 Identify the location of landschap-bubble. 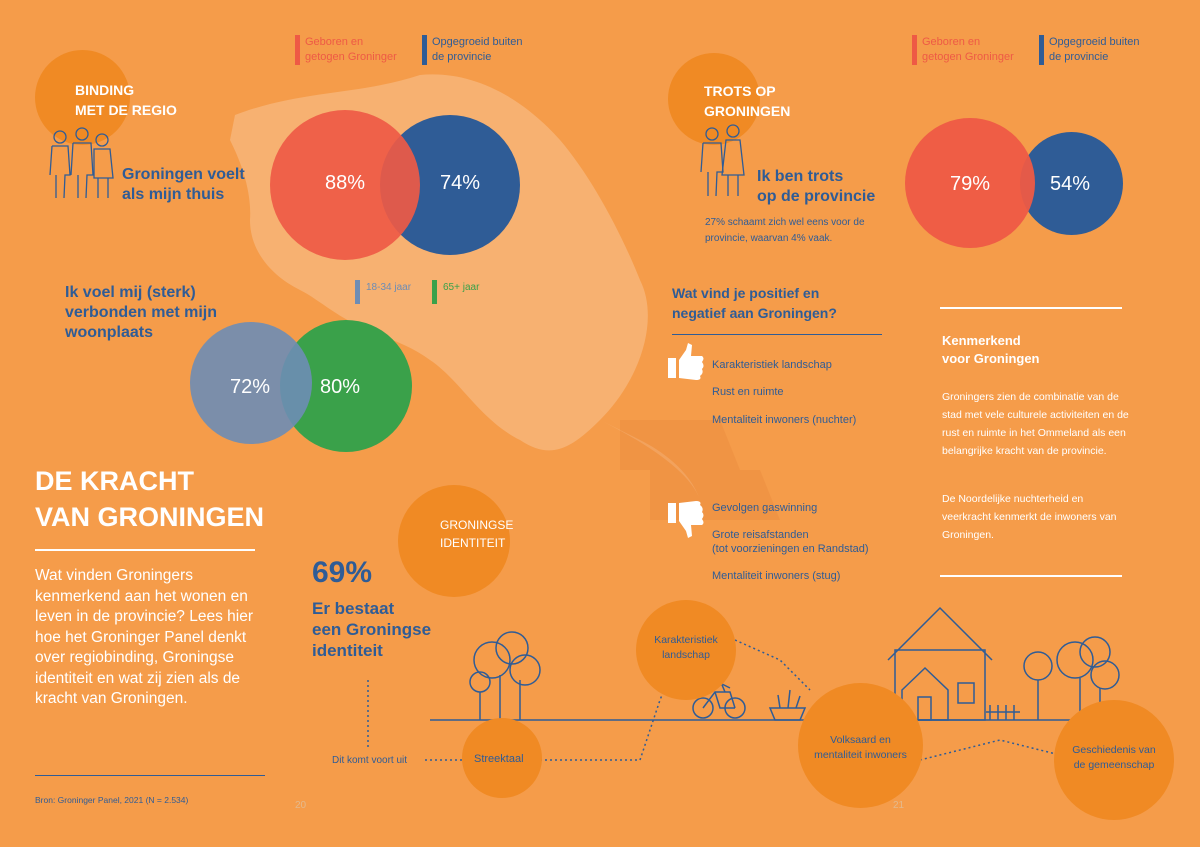
(686, 650).